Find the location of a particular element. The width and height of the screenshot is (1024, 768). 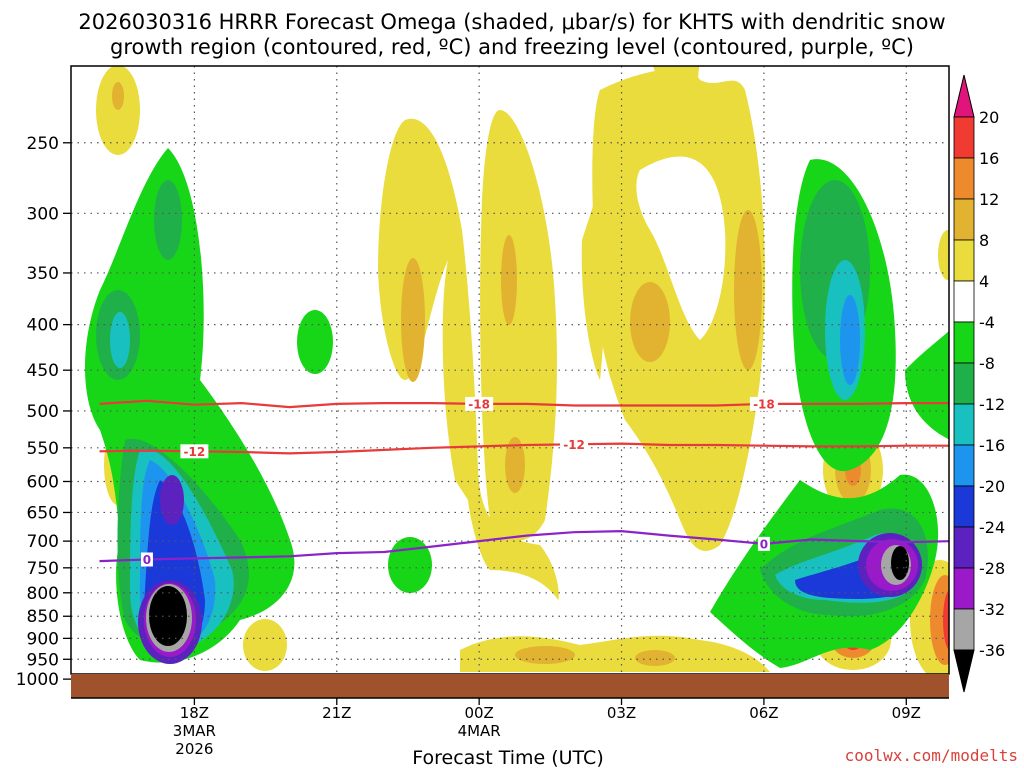

dgz-contour-minus12 is located at coordinates (524, 448).